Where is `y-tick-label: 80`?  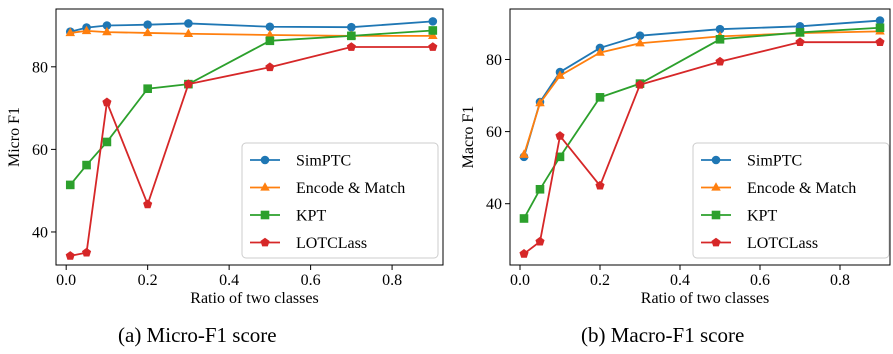
y-tick-label: 80 is located at coordinates (40, 67).